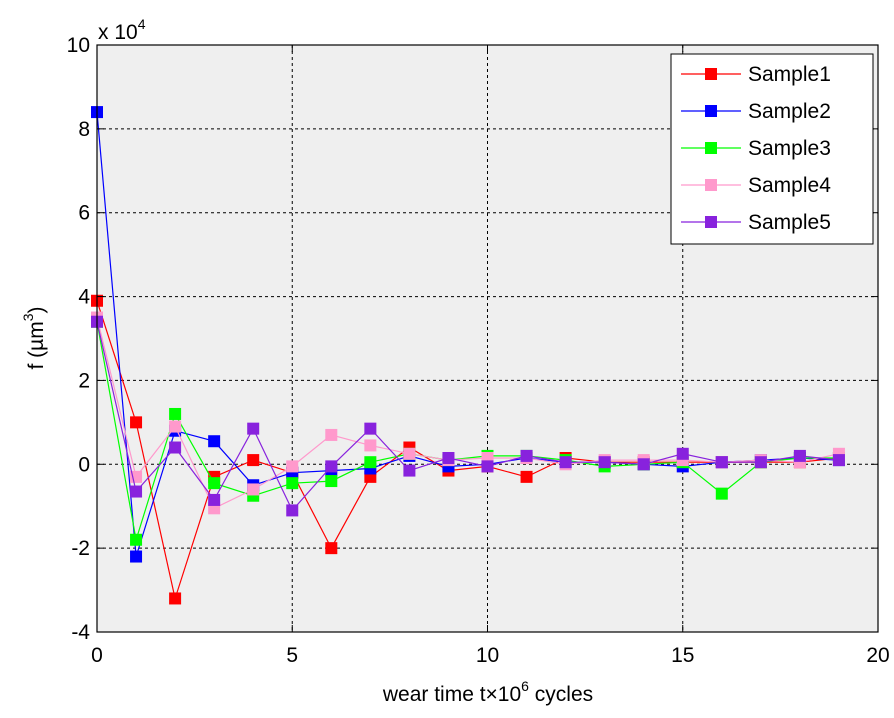 This screenshot has height=718, width=894. Describe the element at coordinates (84, 213) in the screenshot. I see `y-tick-label: 6` at that location.